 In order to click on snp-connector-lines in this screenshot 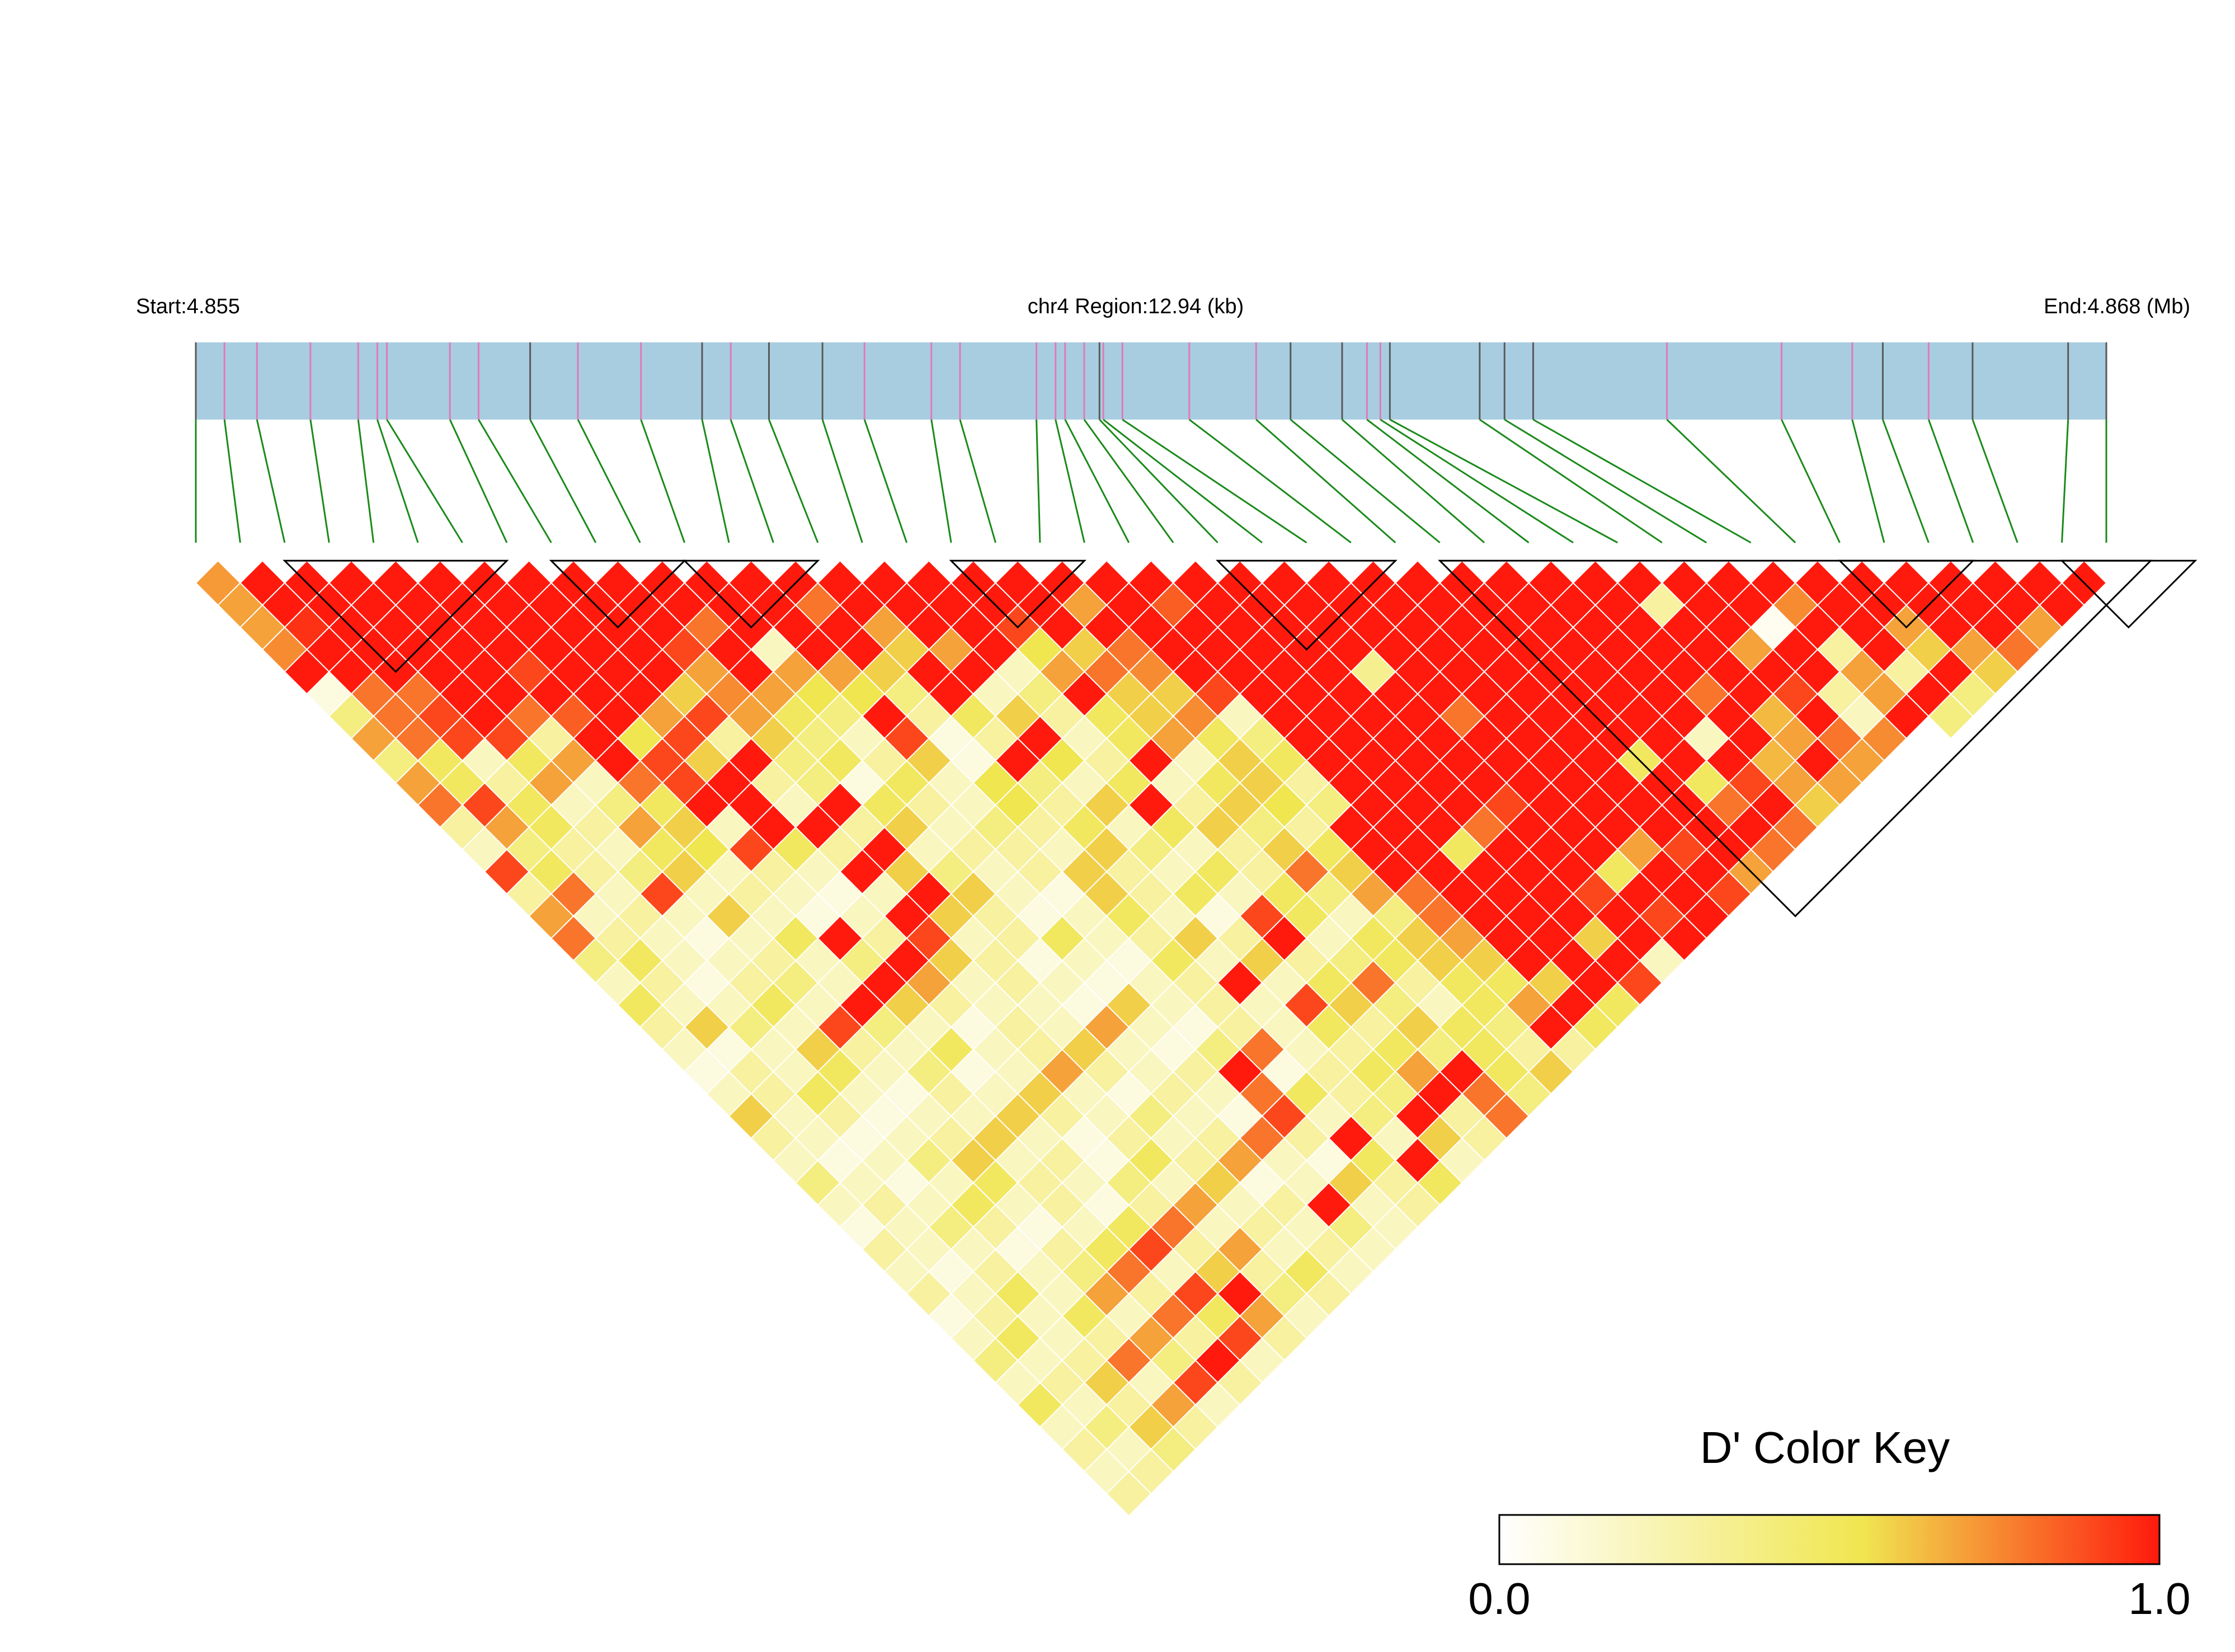, I will do `click(1151, 481)`.